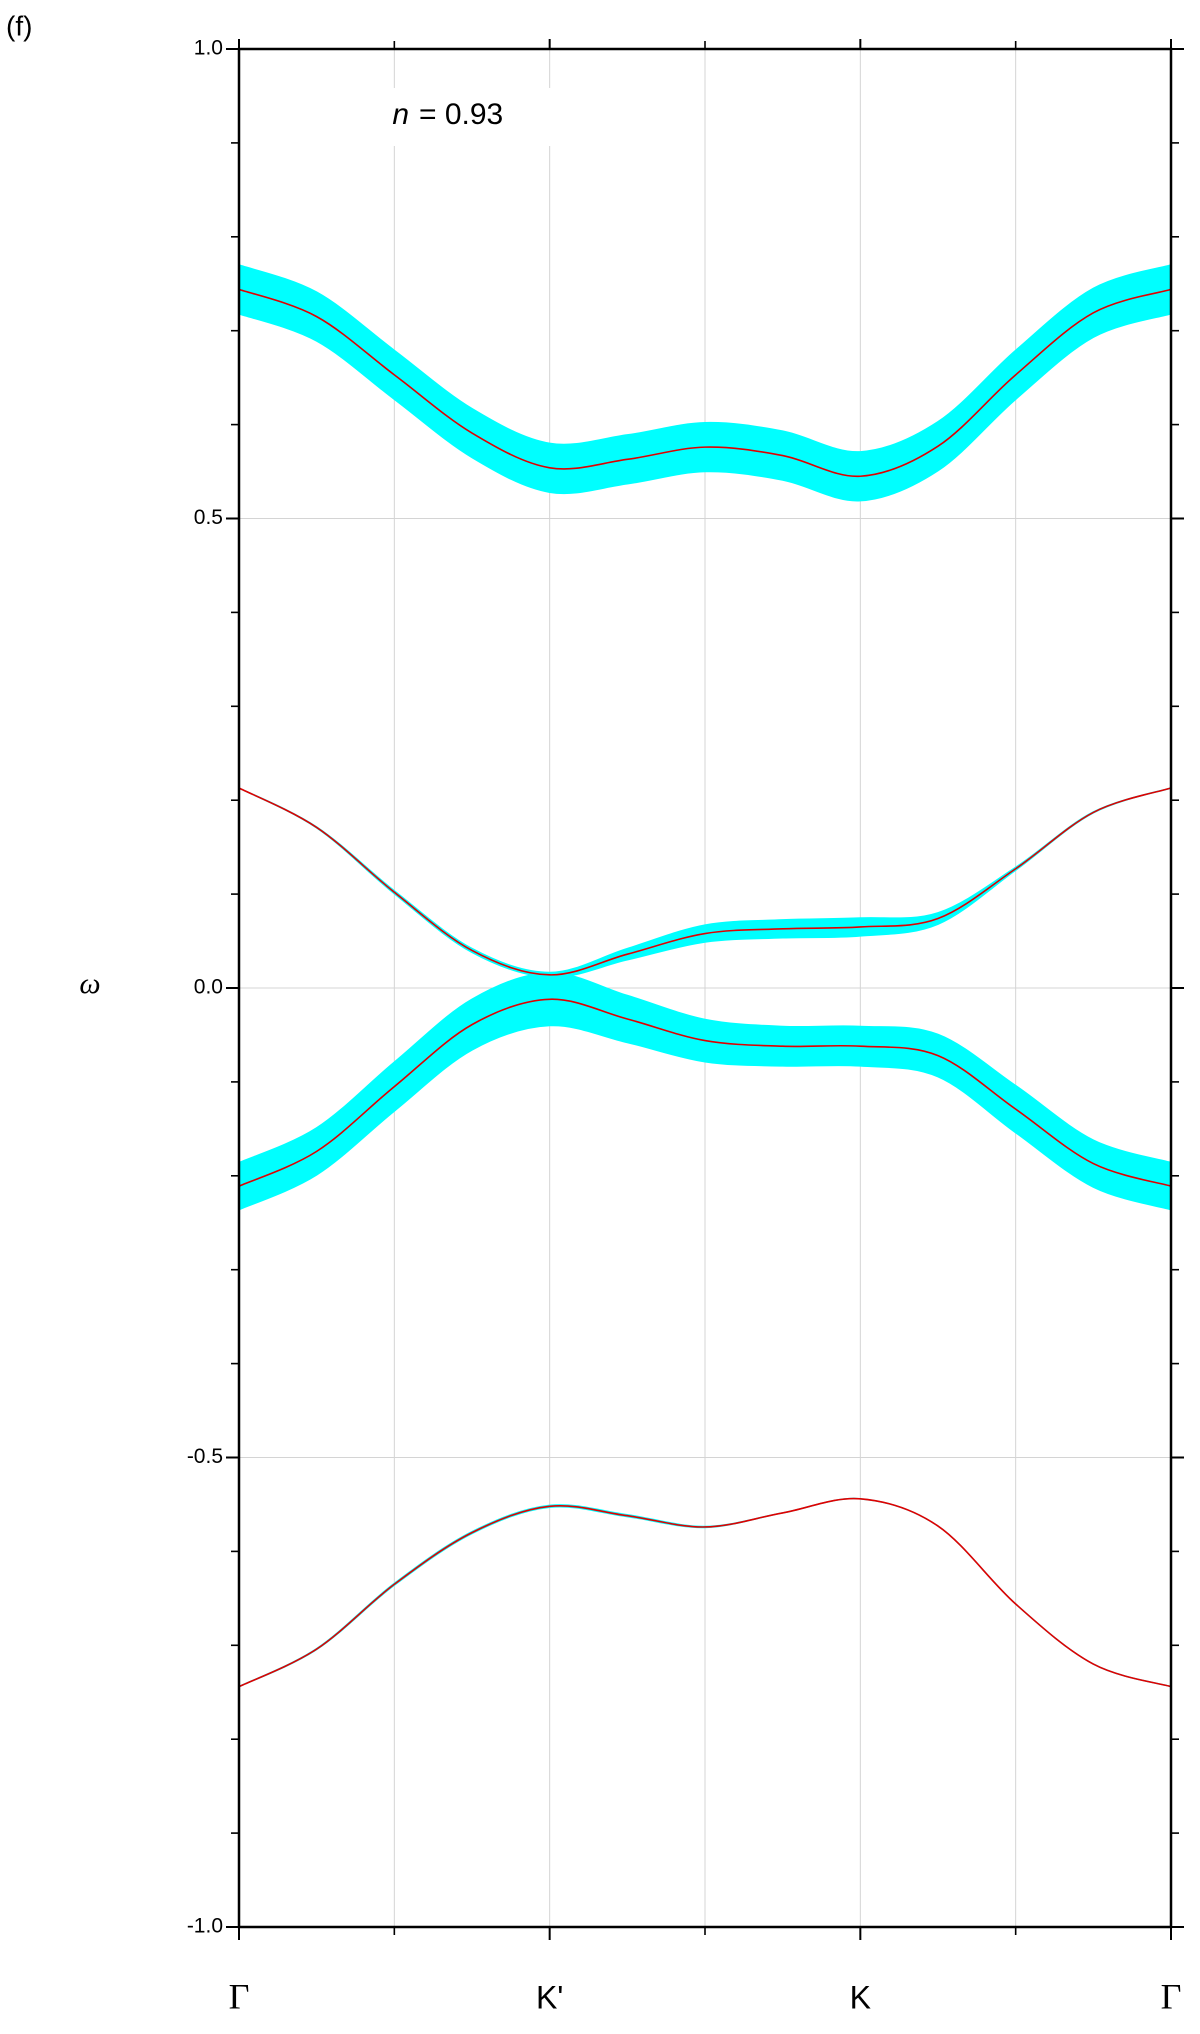 This screenshot has width=1200, height=2034. Describe the element at coordinates (461, 114) in the screenshot. I see `annotation-value: = 0.93` at that location.